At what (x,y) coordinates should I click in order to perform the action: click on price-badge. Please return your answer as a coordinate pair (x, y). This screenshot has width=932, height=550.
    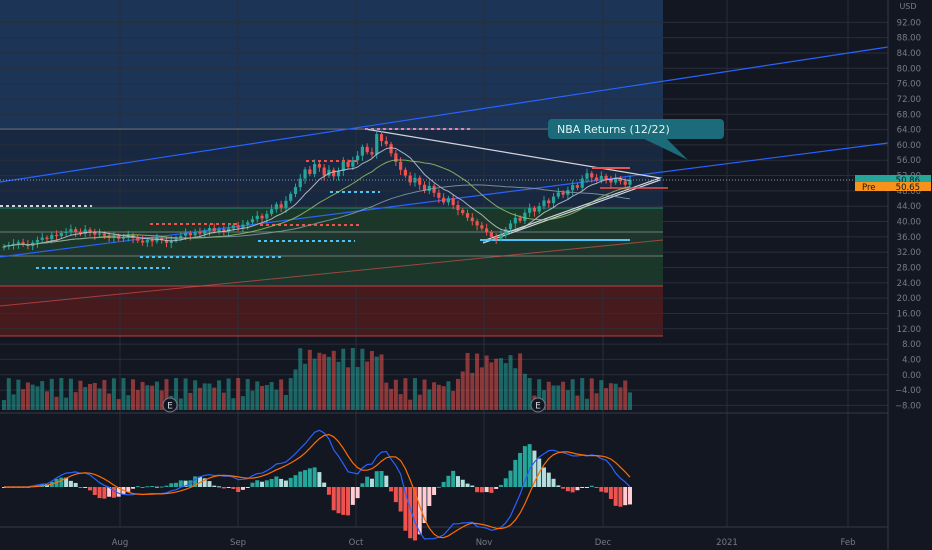
    Looking at the image, I should click on (893, 179).